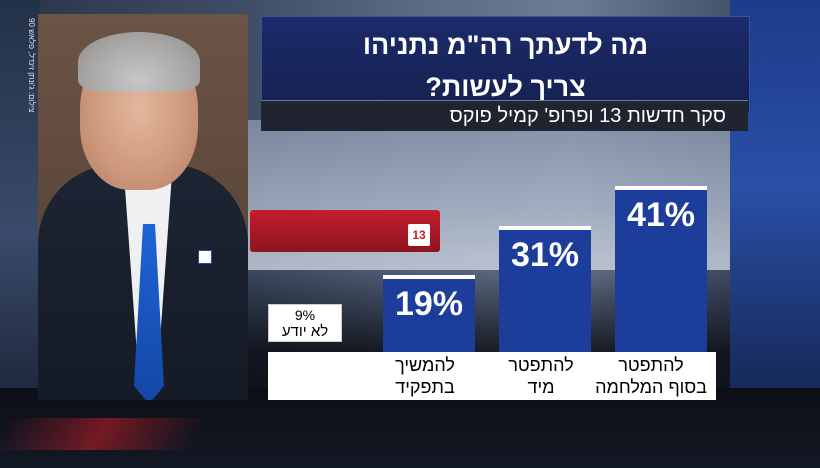 This screenshot has height=468, width=820. What do you see at coordinates (419, 235) in the screenshot?
I see `channel-logo: 13` at bounding box center [419, 235].